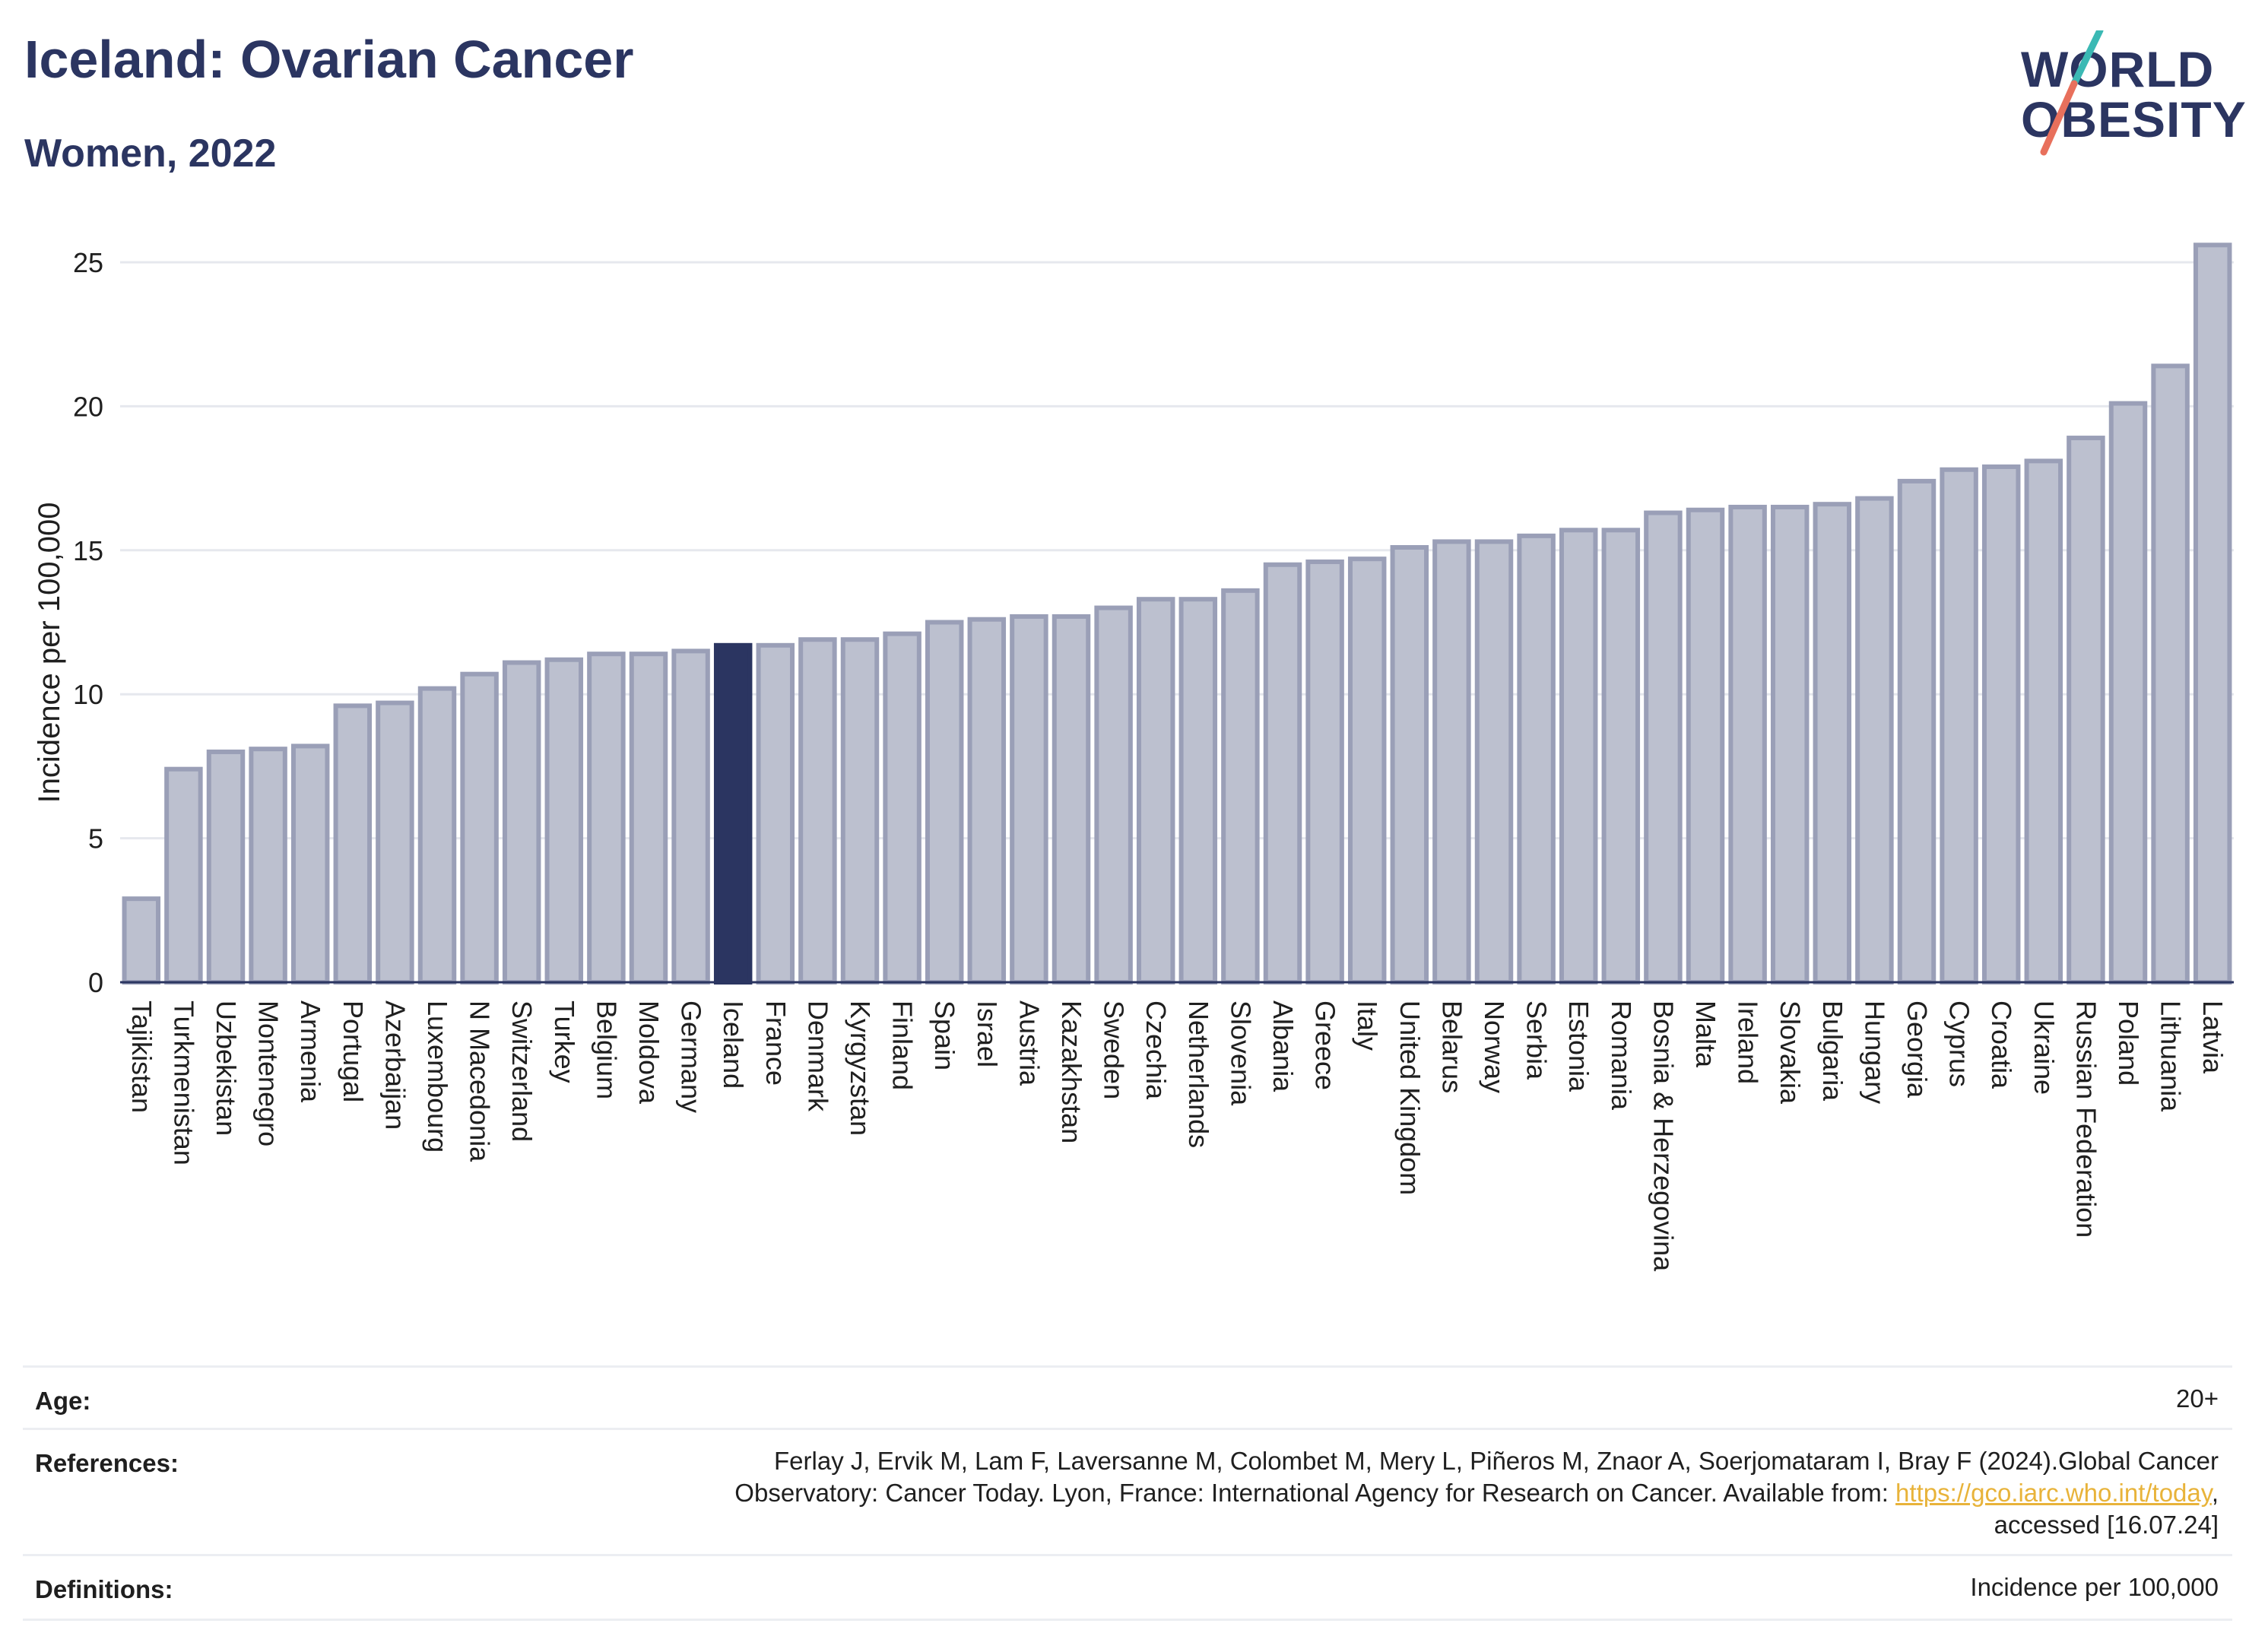 The height and width of the screenshot is (1652, 2249). What do you see at coordinates (2044, 1047) in the screenshot?
I see `x-tick-label: Ukraine` at bounding box center [2044, 1047].